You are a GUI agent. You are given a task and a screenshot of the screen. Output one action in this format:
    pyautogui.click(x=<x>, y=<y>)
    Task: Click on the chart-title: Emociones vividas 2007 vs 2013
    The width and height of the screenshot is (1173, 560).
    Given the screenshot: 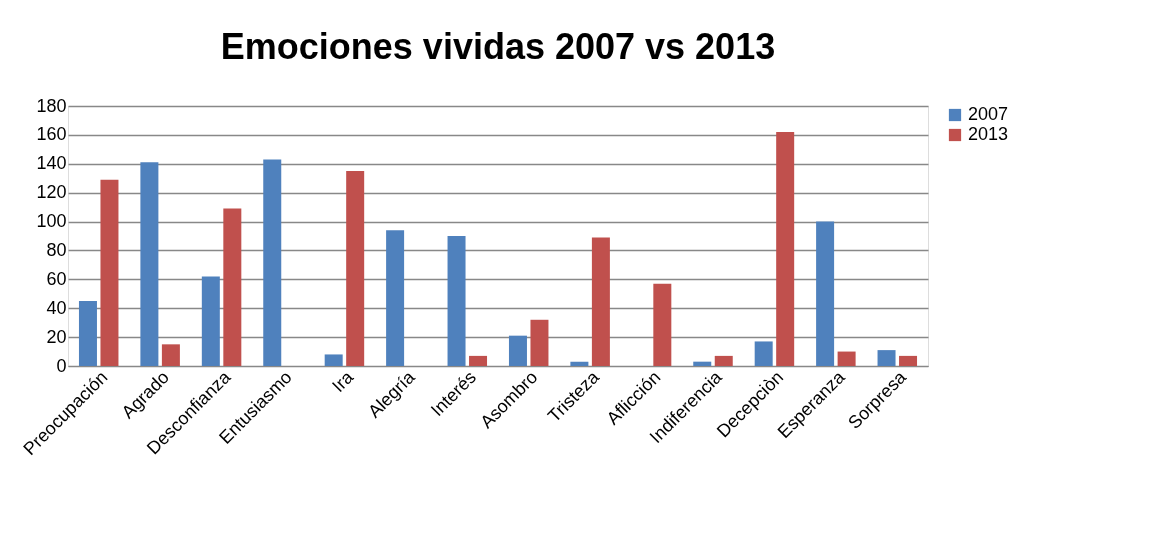 What is the action you would take?
    pyautogui.click(x=498, y=46)
    